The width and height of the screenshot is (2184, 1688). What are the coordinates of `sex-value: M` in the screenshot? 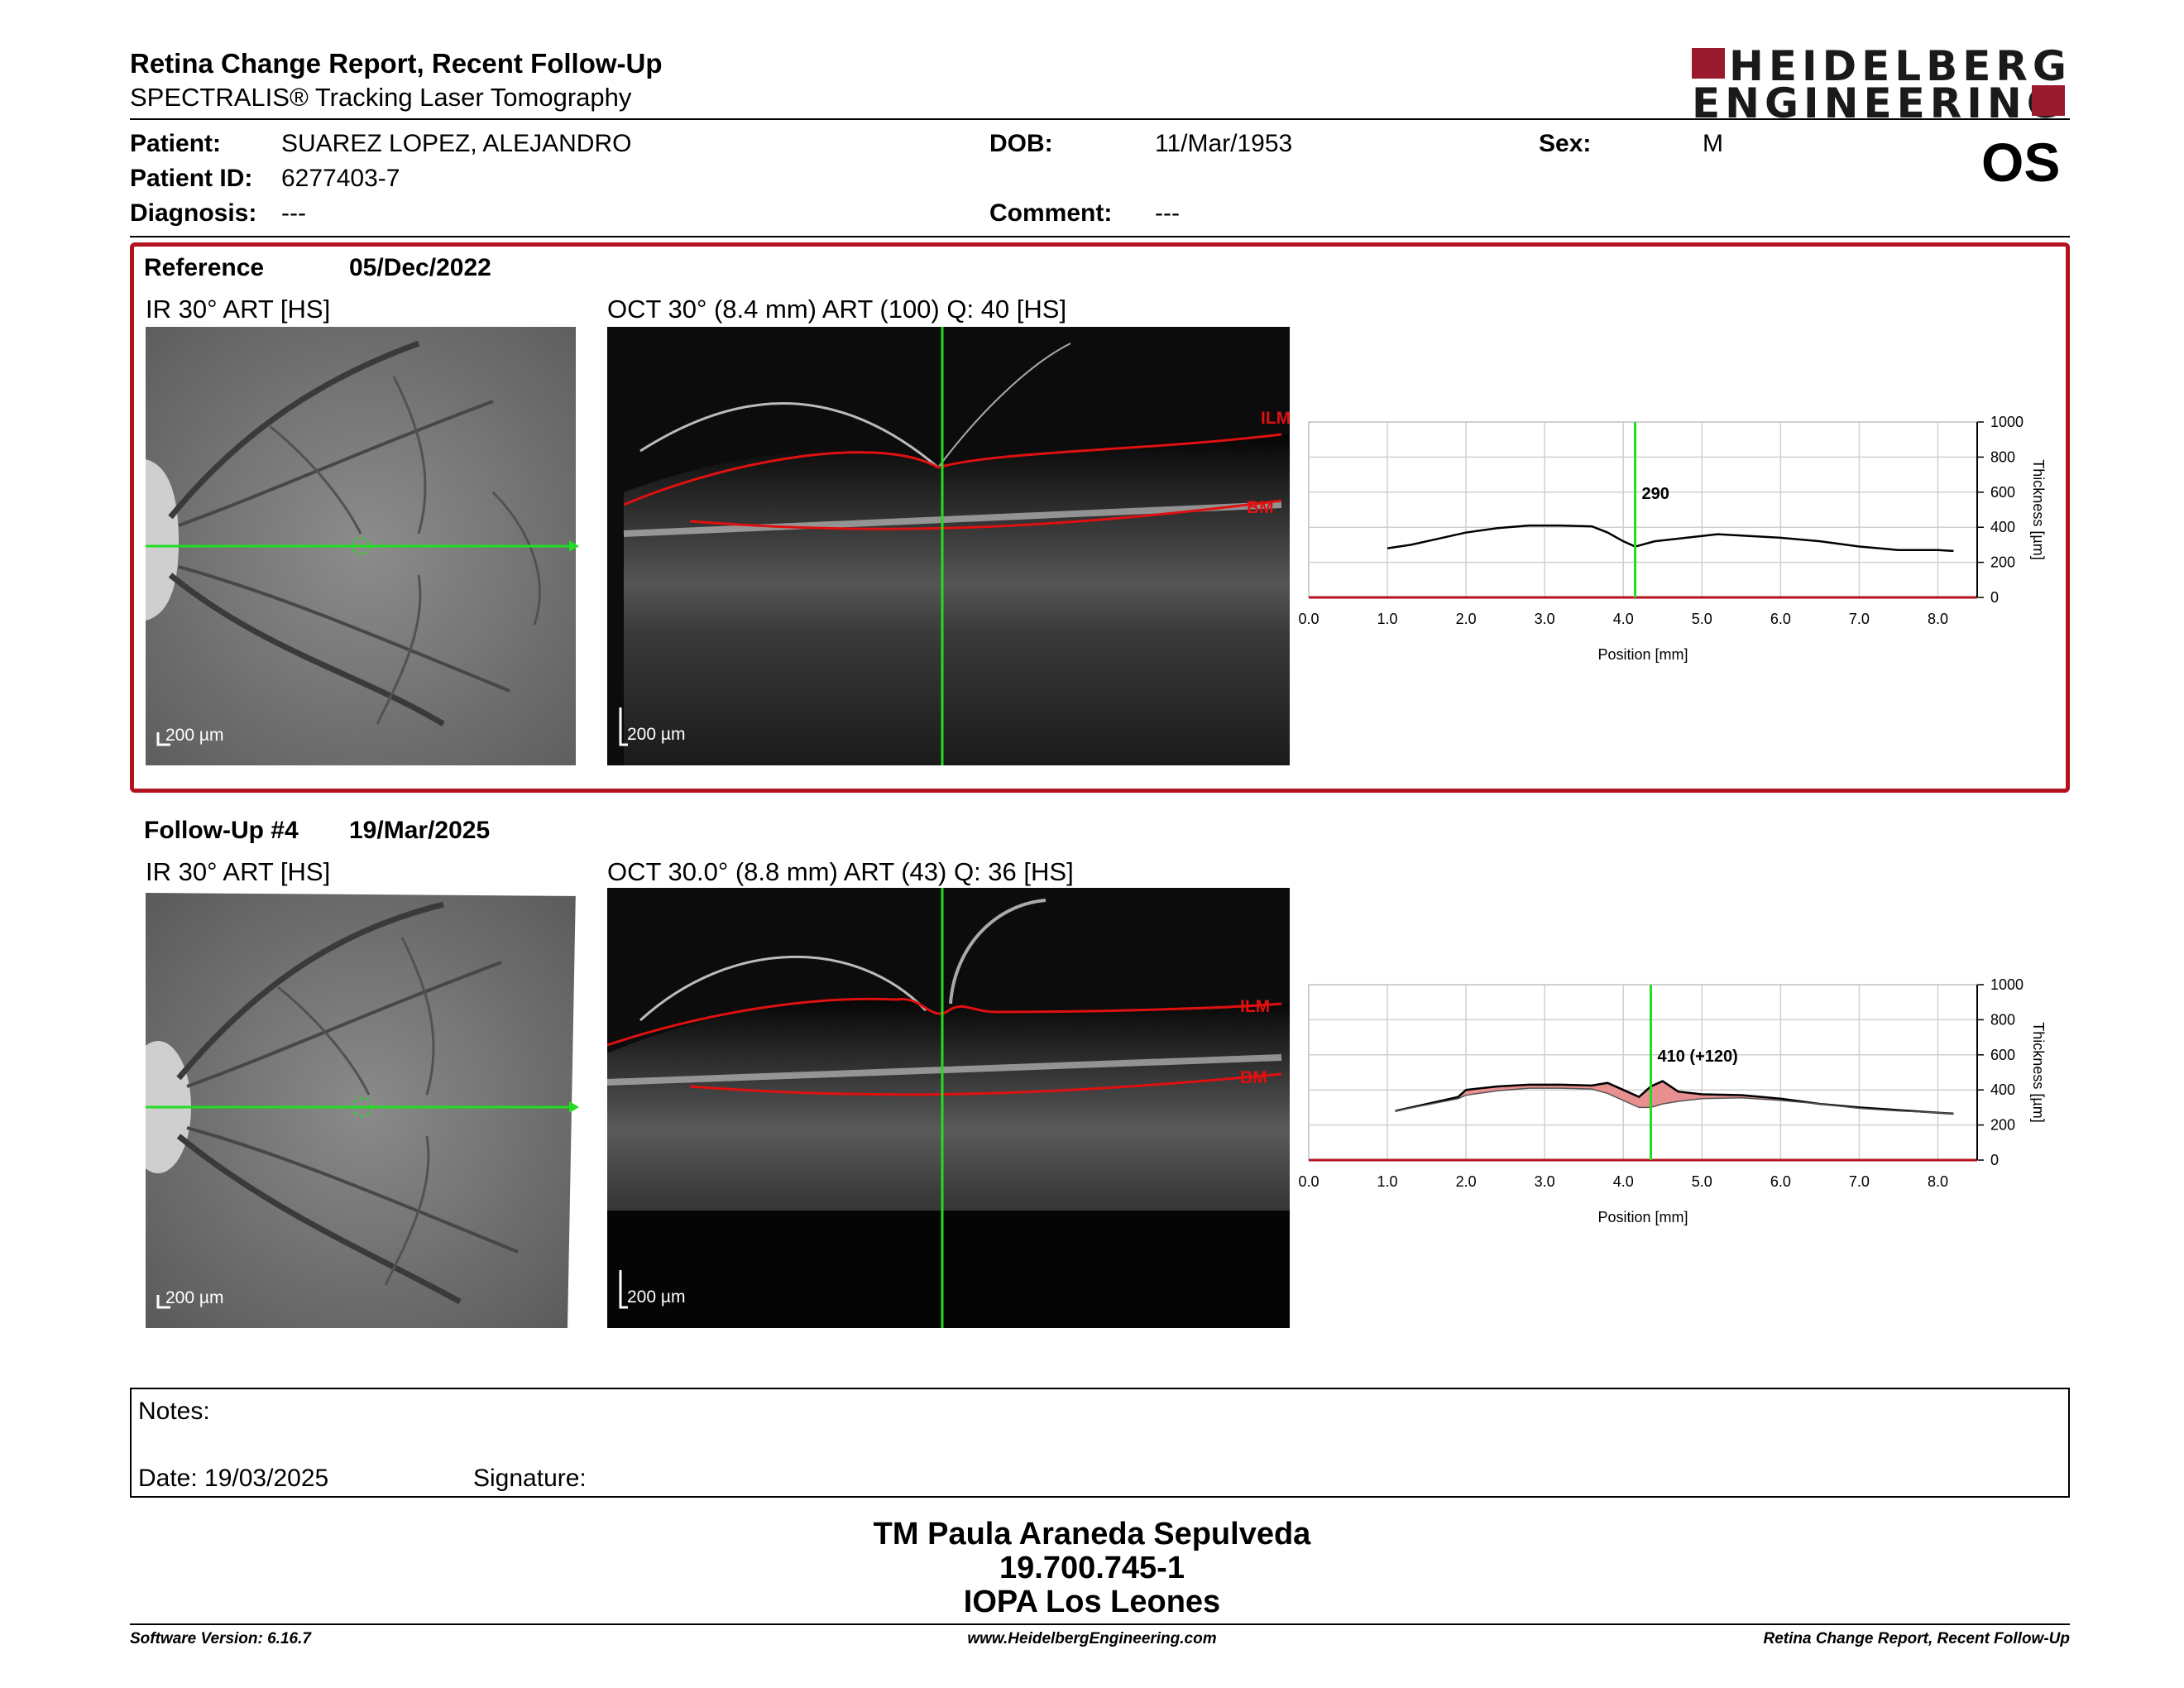 It's located at (1713, 143).